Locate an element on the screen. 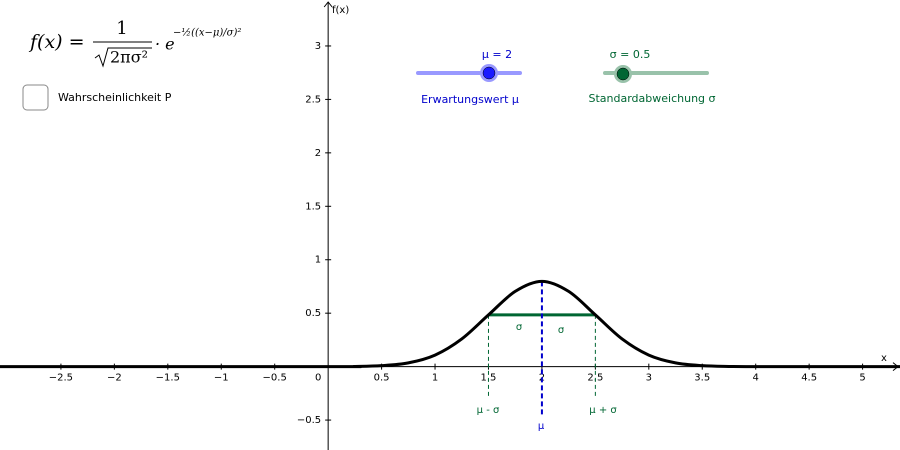  checkbox is located at coordinates (35, 97).